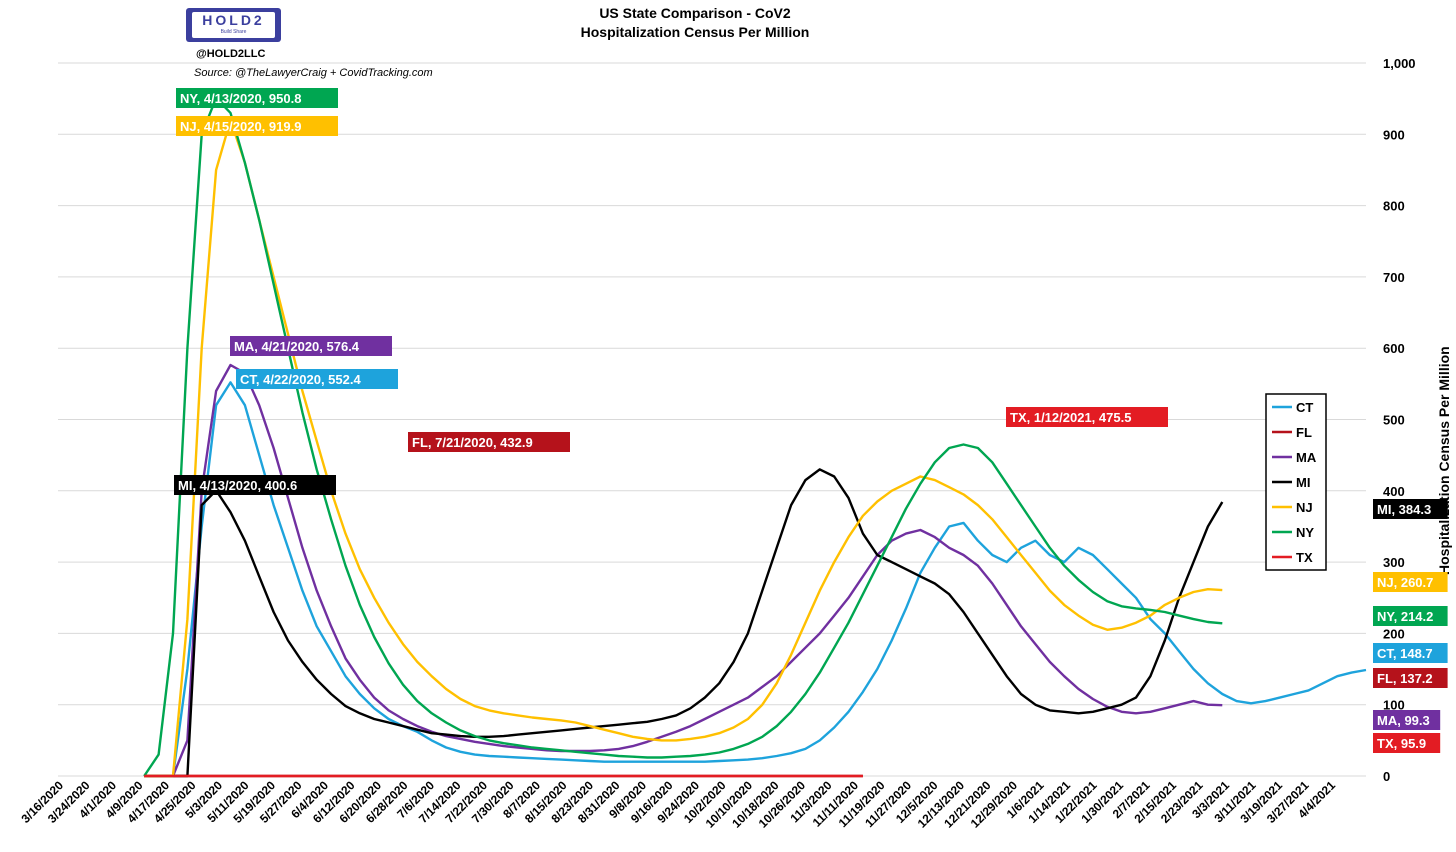  I want to click on y-tick-label: 900, so click(1394, 134).